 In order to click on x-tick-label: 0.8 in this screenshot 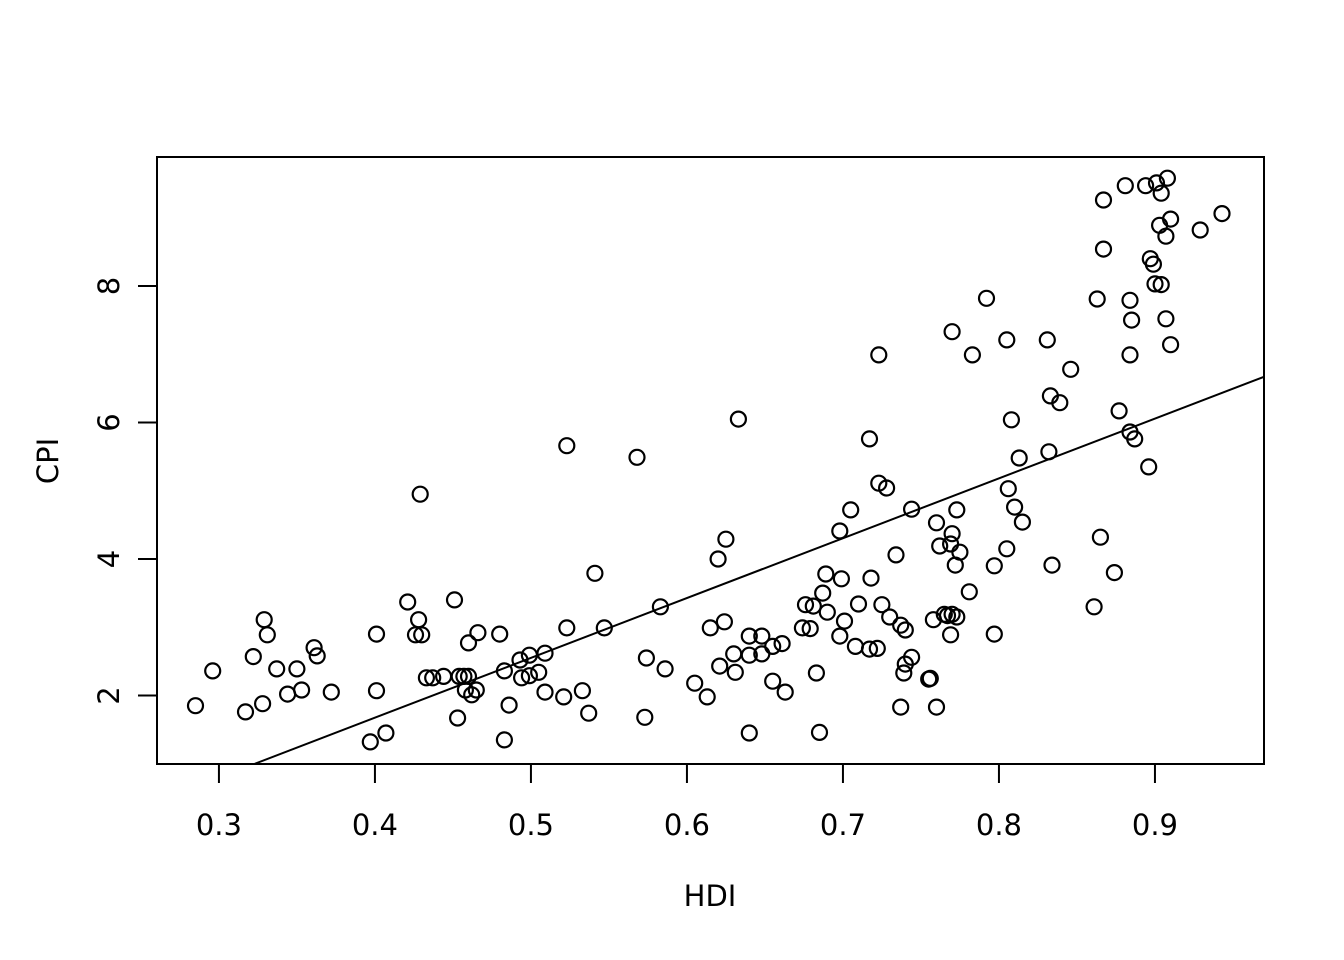, I will do `click(999, 825)`.